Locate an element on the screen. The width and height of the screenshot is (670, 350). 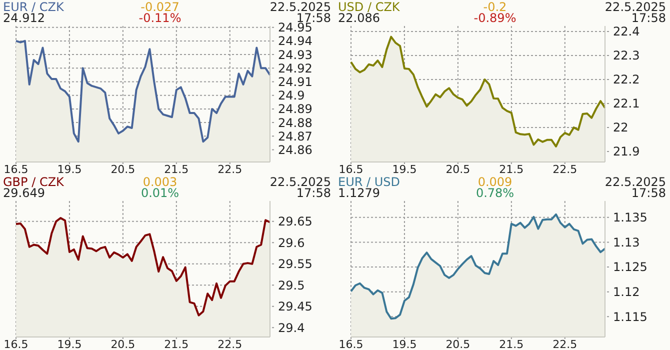
text: 0.78% is located at coordinates (495, 193).